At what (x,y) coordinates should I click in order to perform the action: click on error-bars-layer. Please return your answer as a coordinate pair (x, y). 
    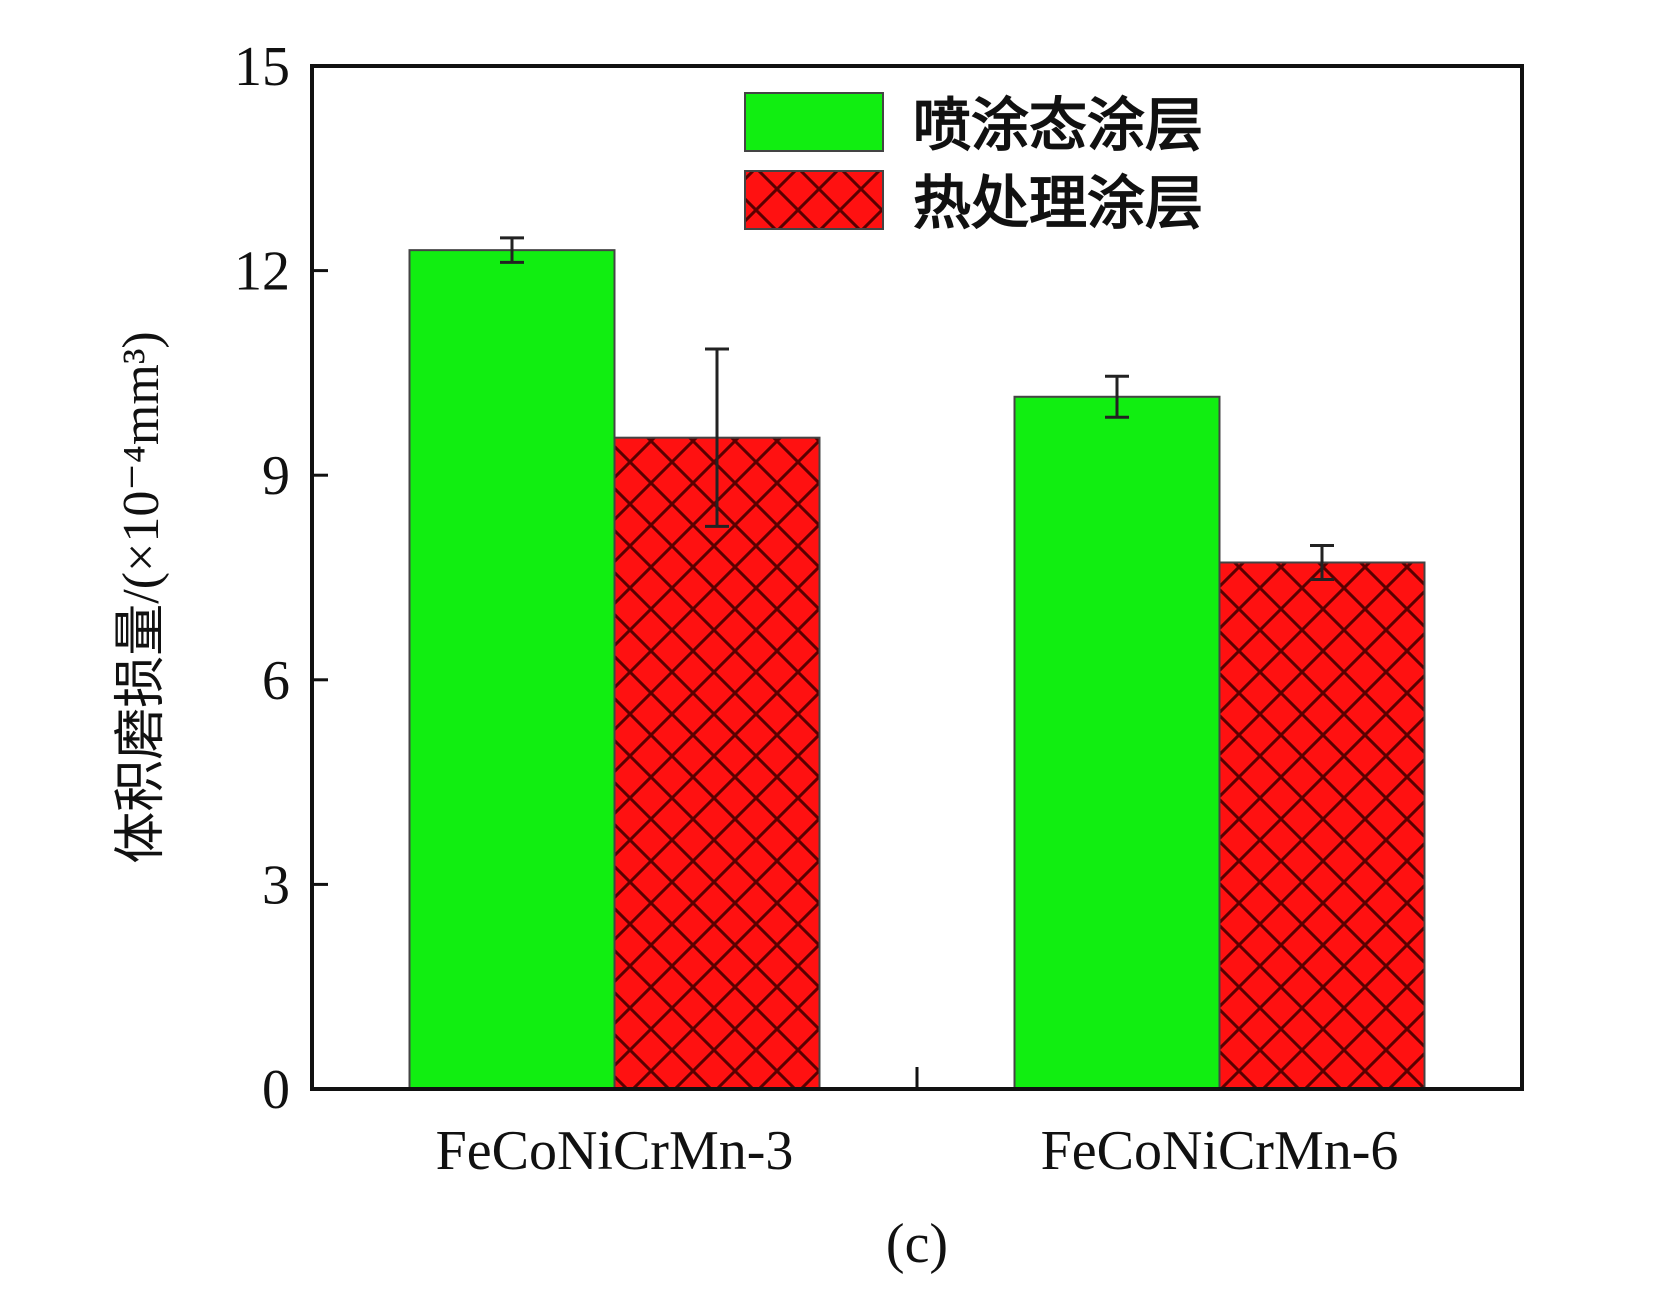
    Looking at the image, I should click on (917, 409).